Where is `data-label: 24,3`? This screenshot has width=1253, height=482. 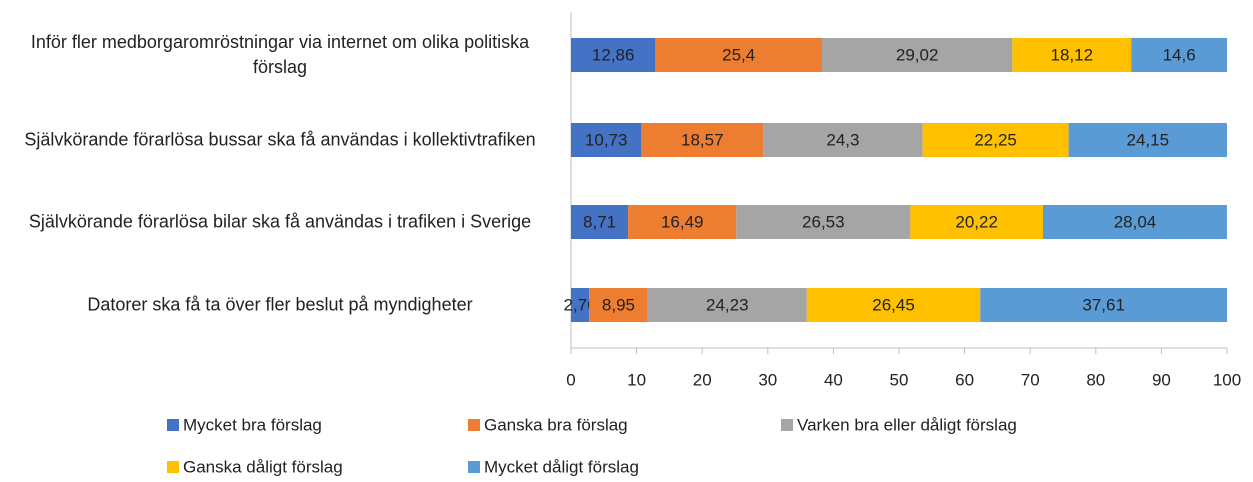
data-label: 24,3 is located at coordinates (842, 139).